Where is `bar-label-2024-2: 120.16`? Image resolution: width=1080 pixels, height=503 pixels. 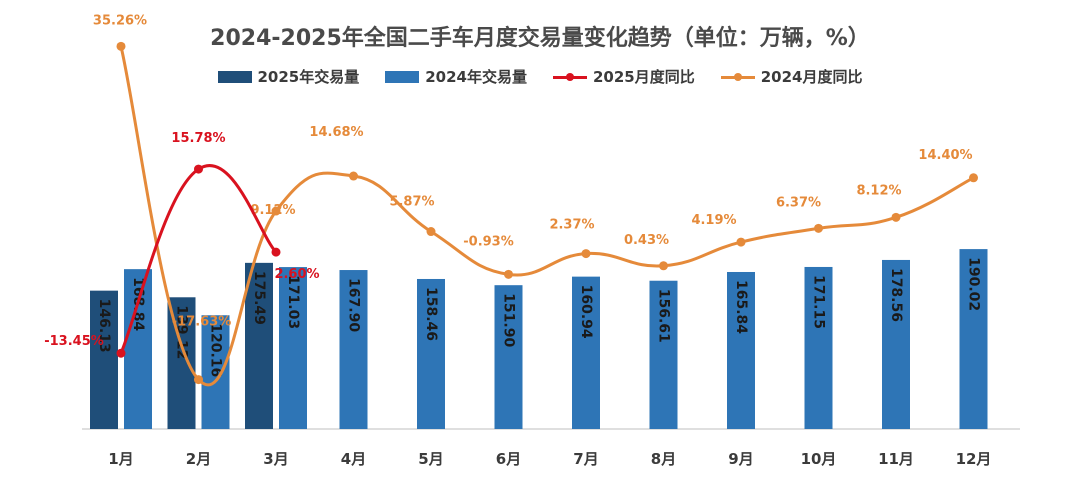
bar-label-2024-2: 120.16 is located at coordinates (216, 350).